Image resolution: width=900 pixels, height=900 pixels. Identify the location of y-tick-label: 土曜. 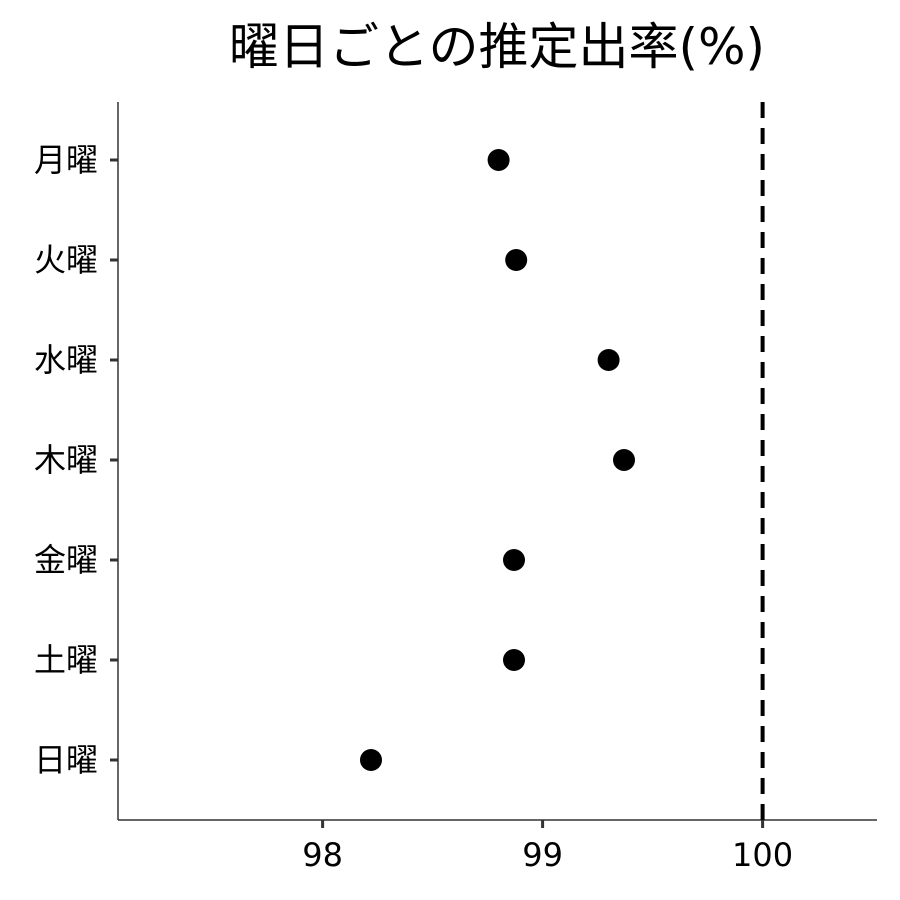
(66, 660).